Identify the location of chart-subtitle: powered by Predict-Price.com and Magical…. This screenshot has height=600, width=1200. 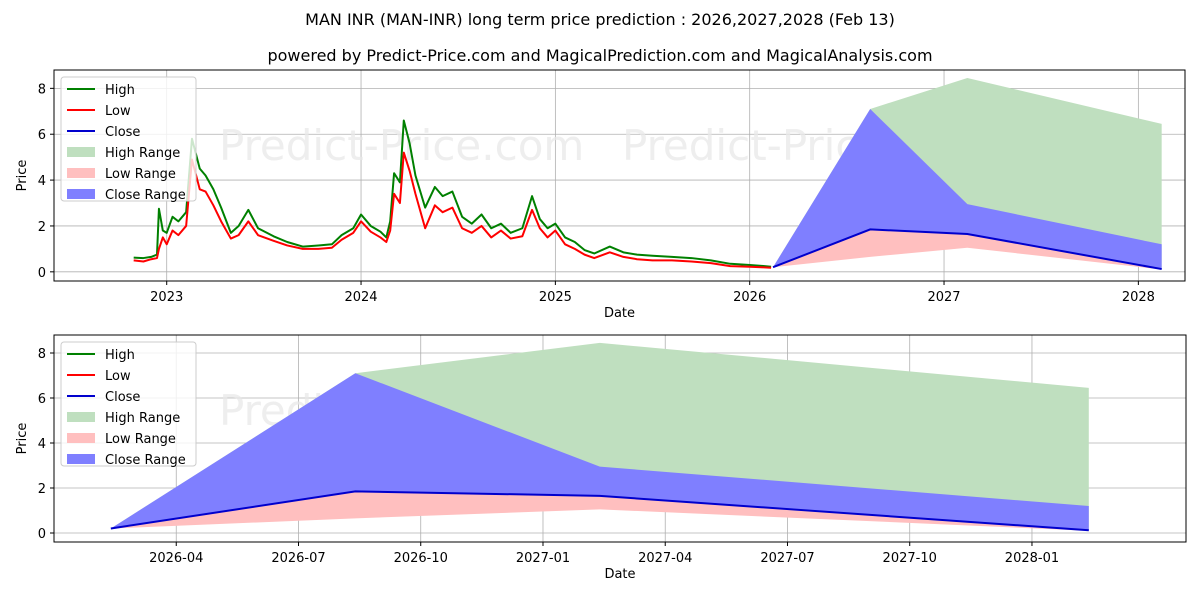
(600, 55).